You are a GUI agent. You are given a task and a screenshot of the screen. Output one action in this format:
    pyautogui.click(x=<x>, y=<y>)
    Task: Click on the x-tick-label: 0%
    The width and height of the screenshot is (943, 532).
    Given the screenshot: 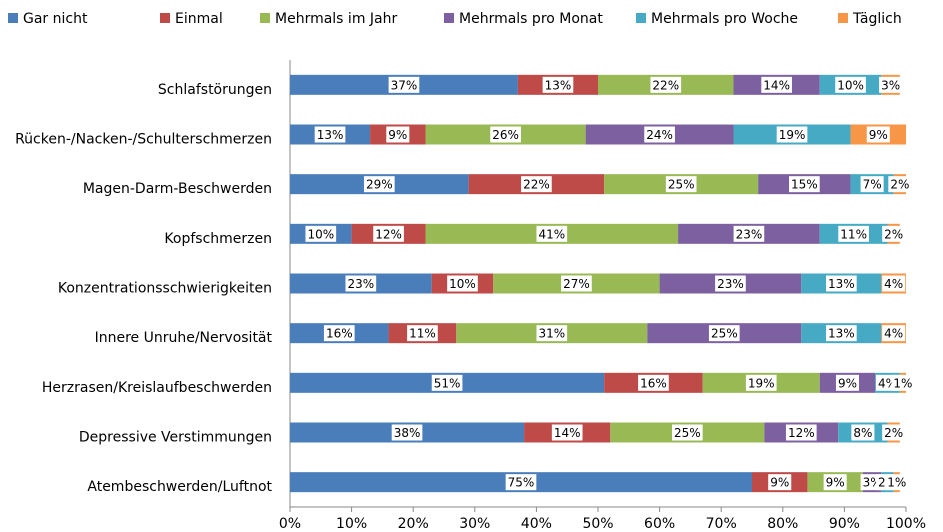 What is the action you would take?
    pyautogui.click(x=290, y=524)
    